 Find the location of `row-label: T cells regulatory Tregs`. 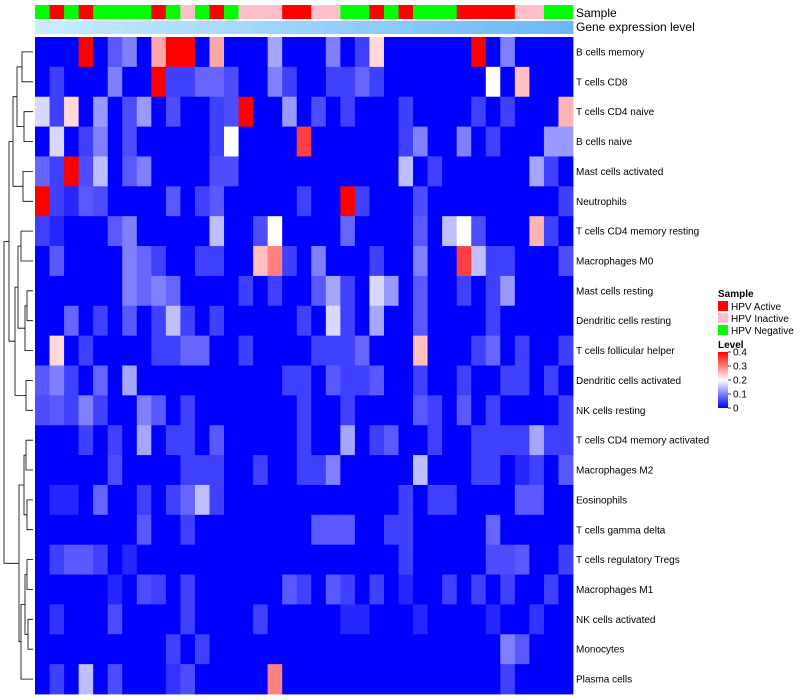

row-label: T cells regulatory Tregs is located at coordinates (628, 560).